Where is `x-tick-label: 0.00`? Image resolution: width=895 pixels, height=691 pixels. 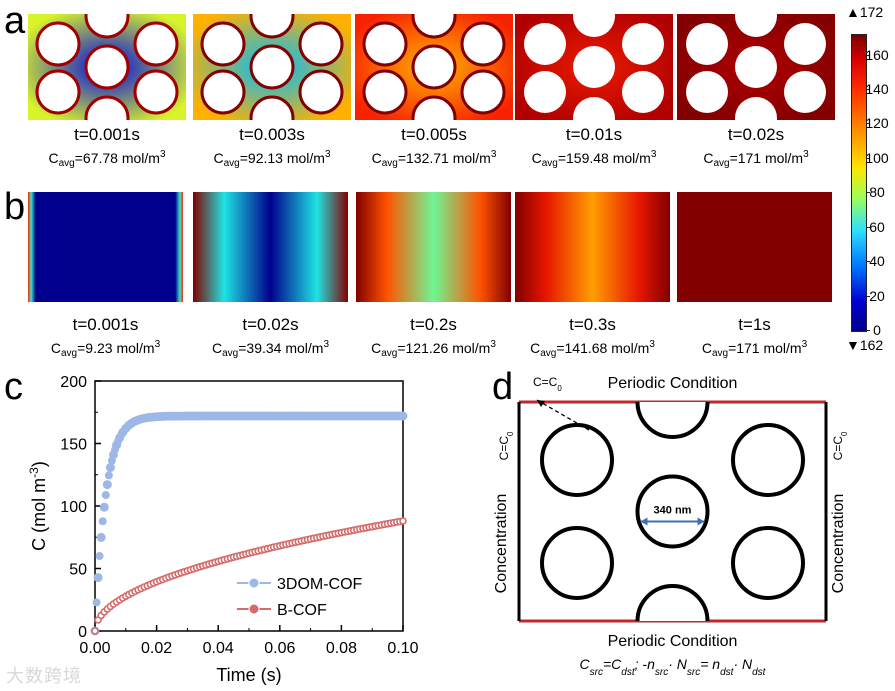 x-tick-label: 0.00 is located at coordinates (94, 648).